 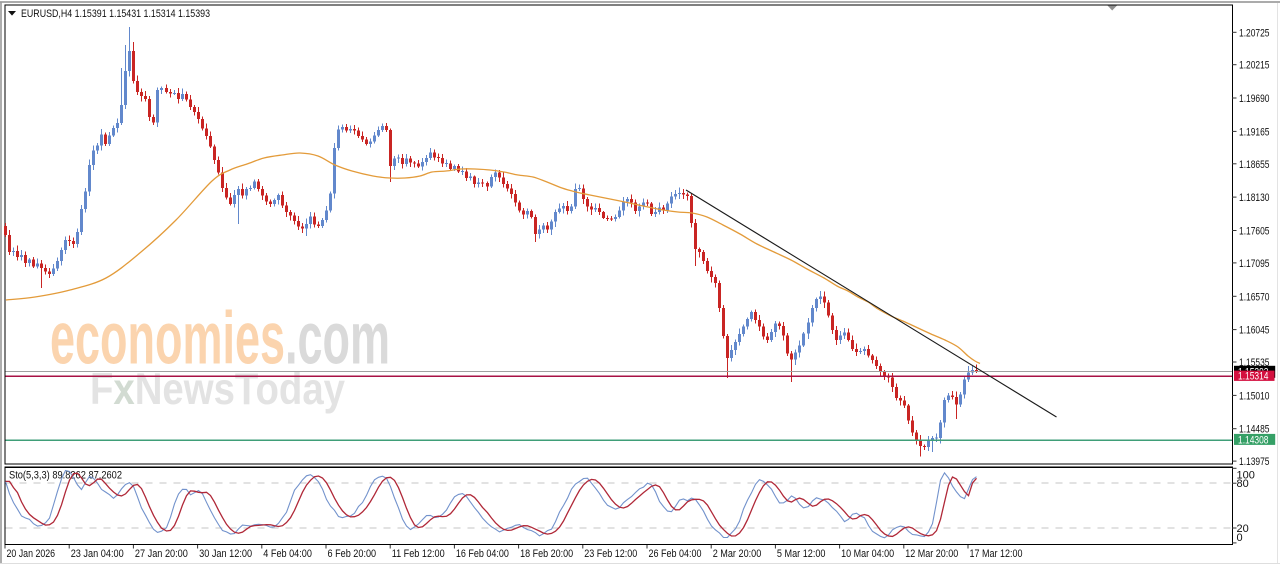 I want to click on svg-text: 0, so click(x=1240, y=538).